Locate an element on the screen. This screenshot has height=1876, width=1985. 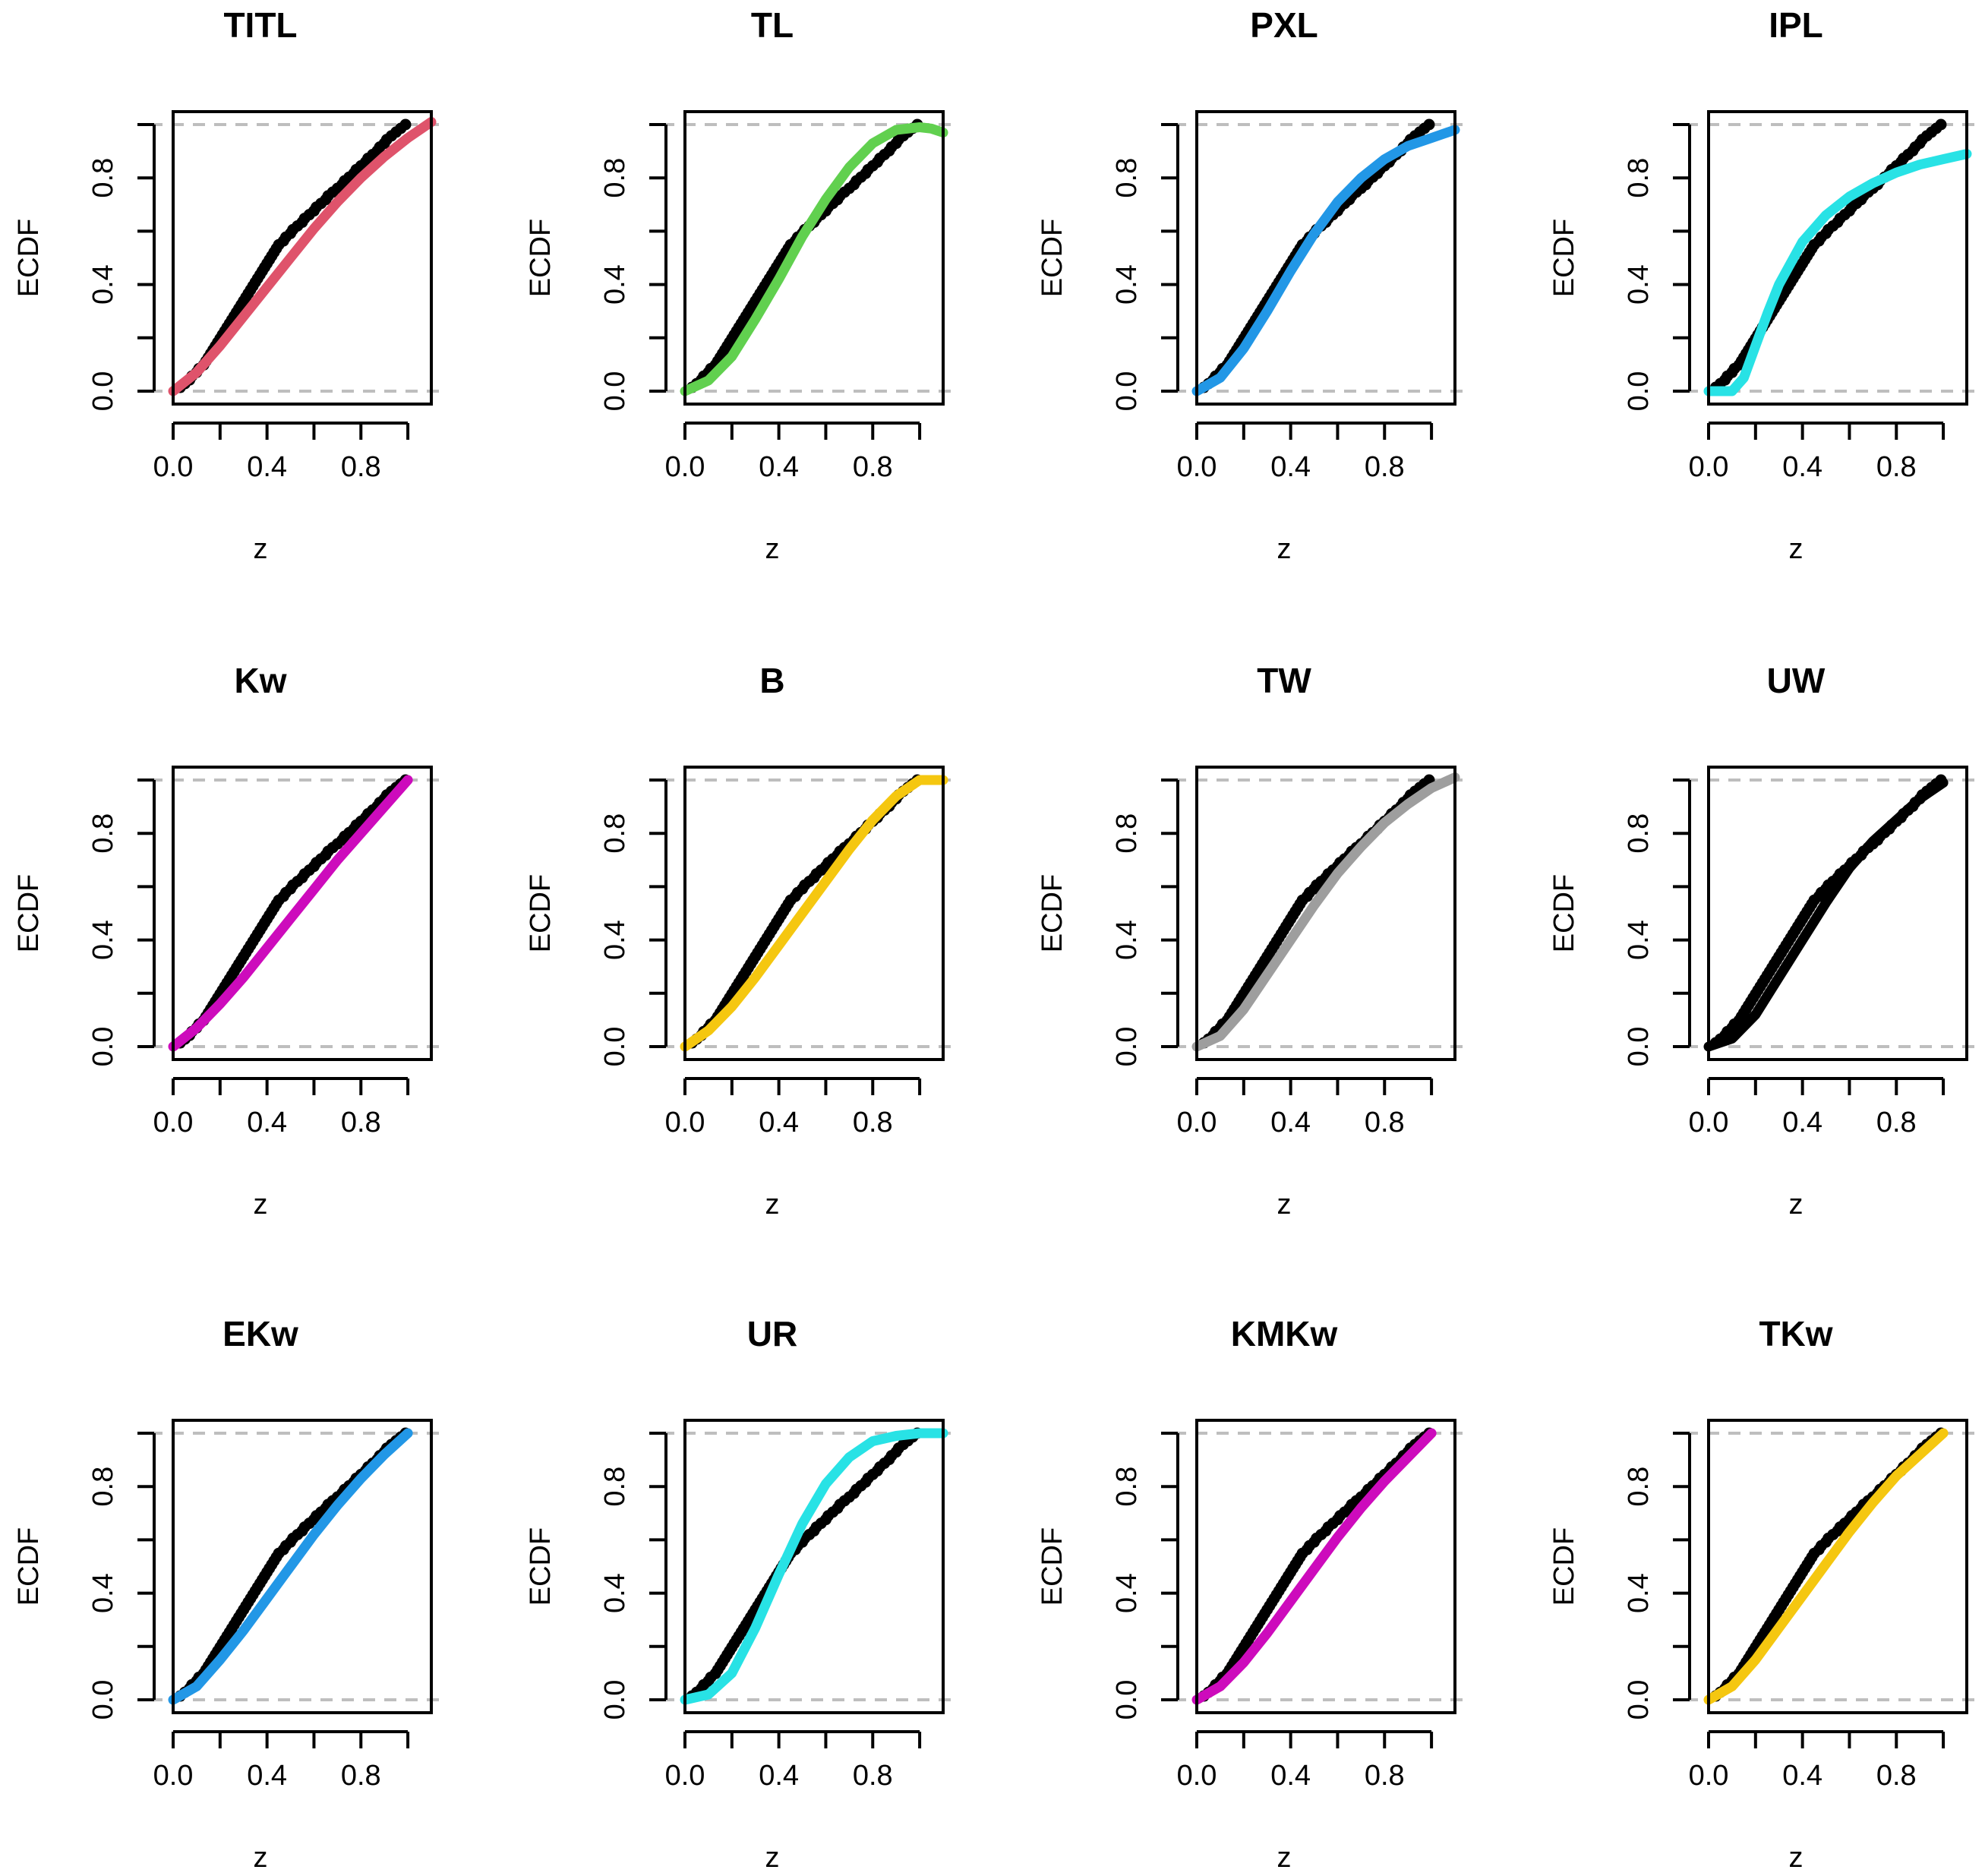
panel-tw: TW 0.0 0.4 0.8 z 0.0 0.4 0.8 ECDF is located at coordinates (1253, 941).